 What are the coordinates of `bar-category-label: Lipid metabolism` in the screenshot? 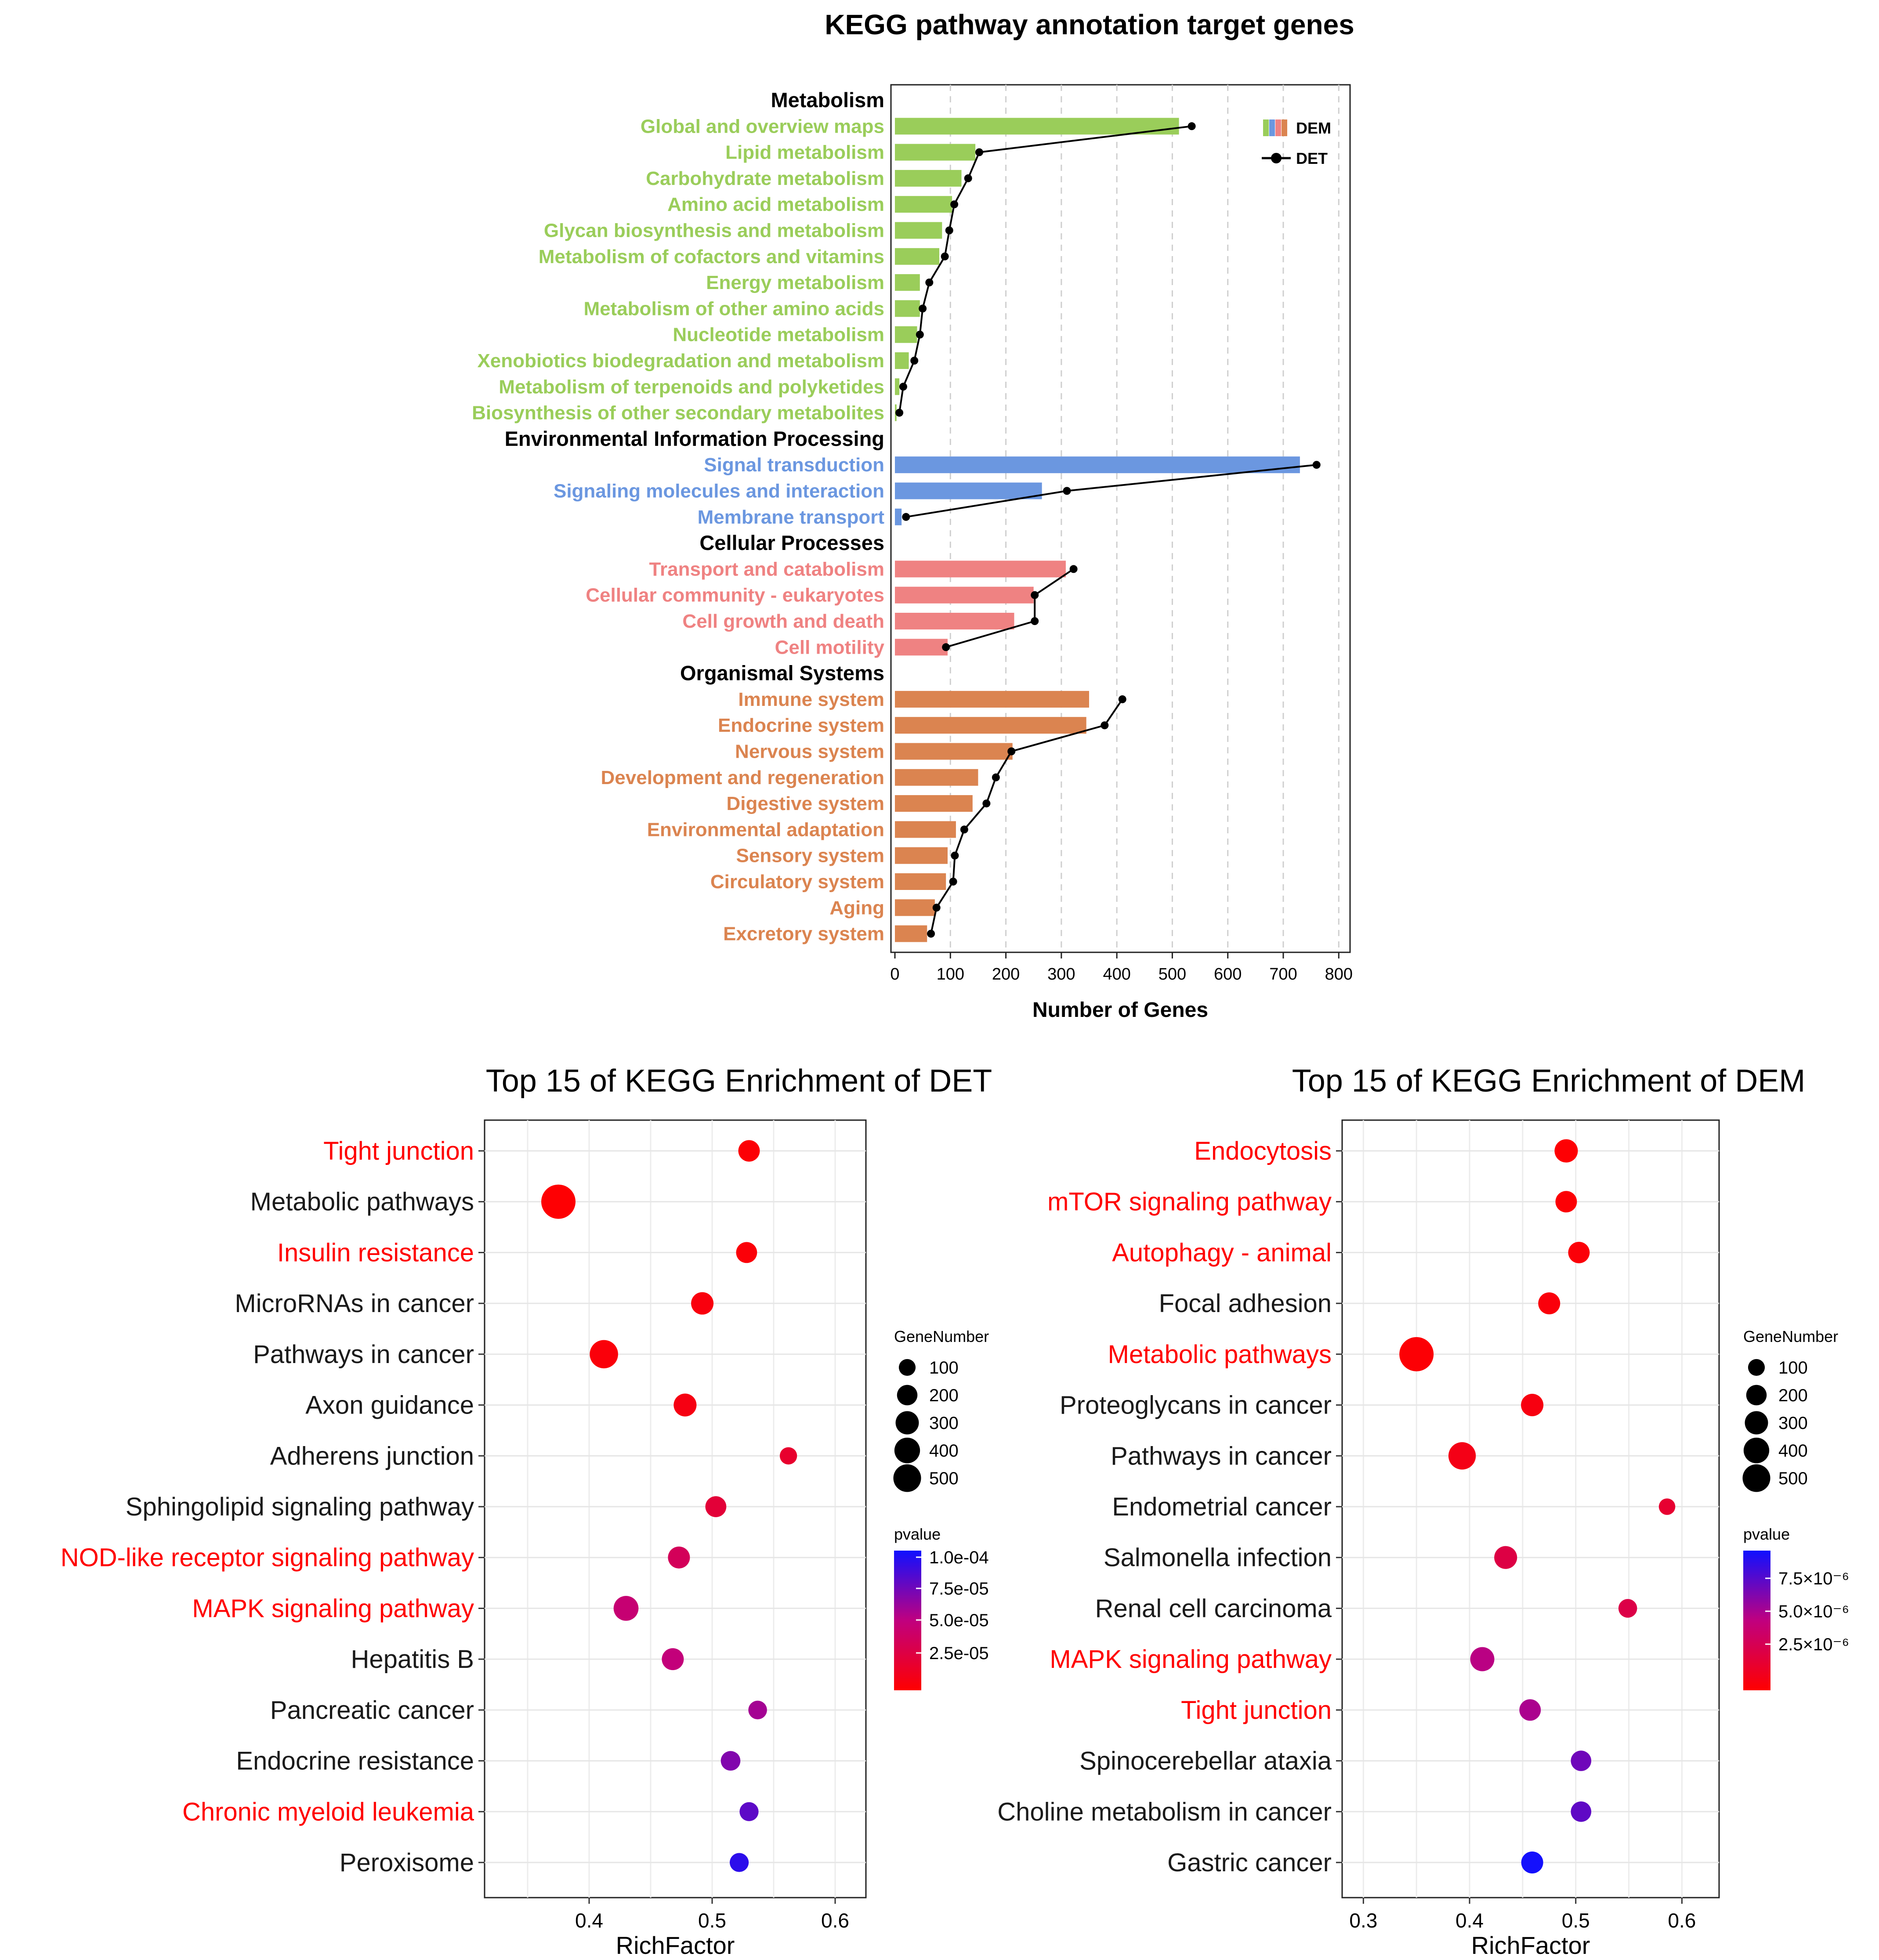 It's located at (804, 152).